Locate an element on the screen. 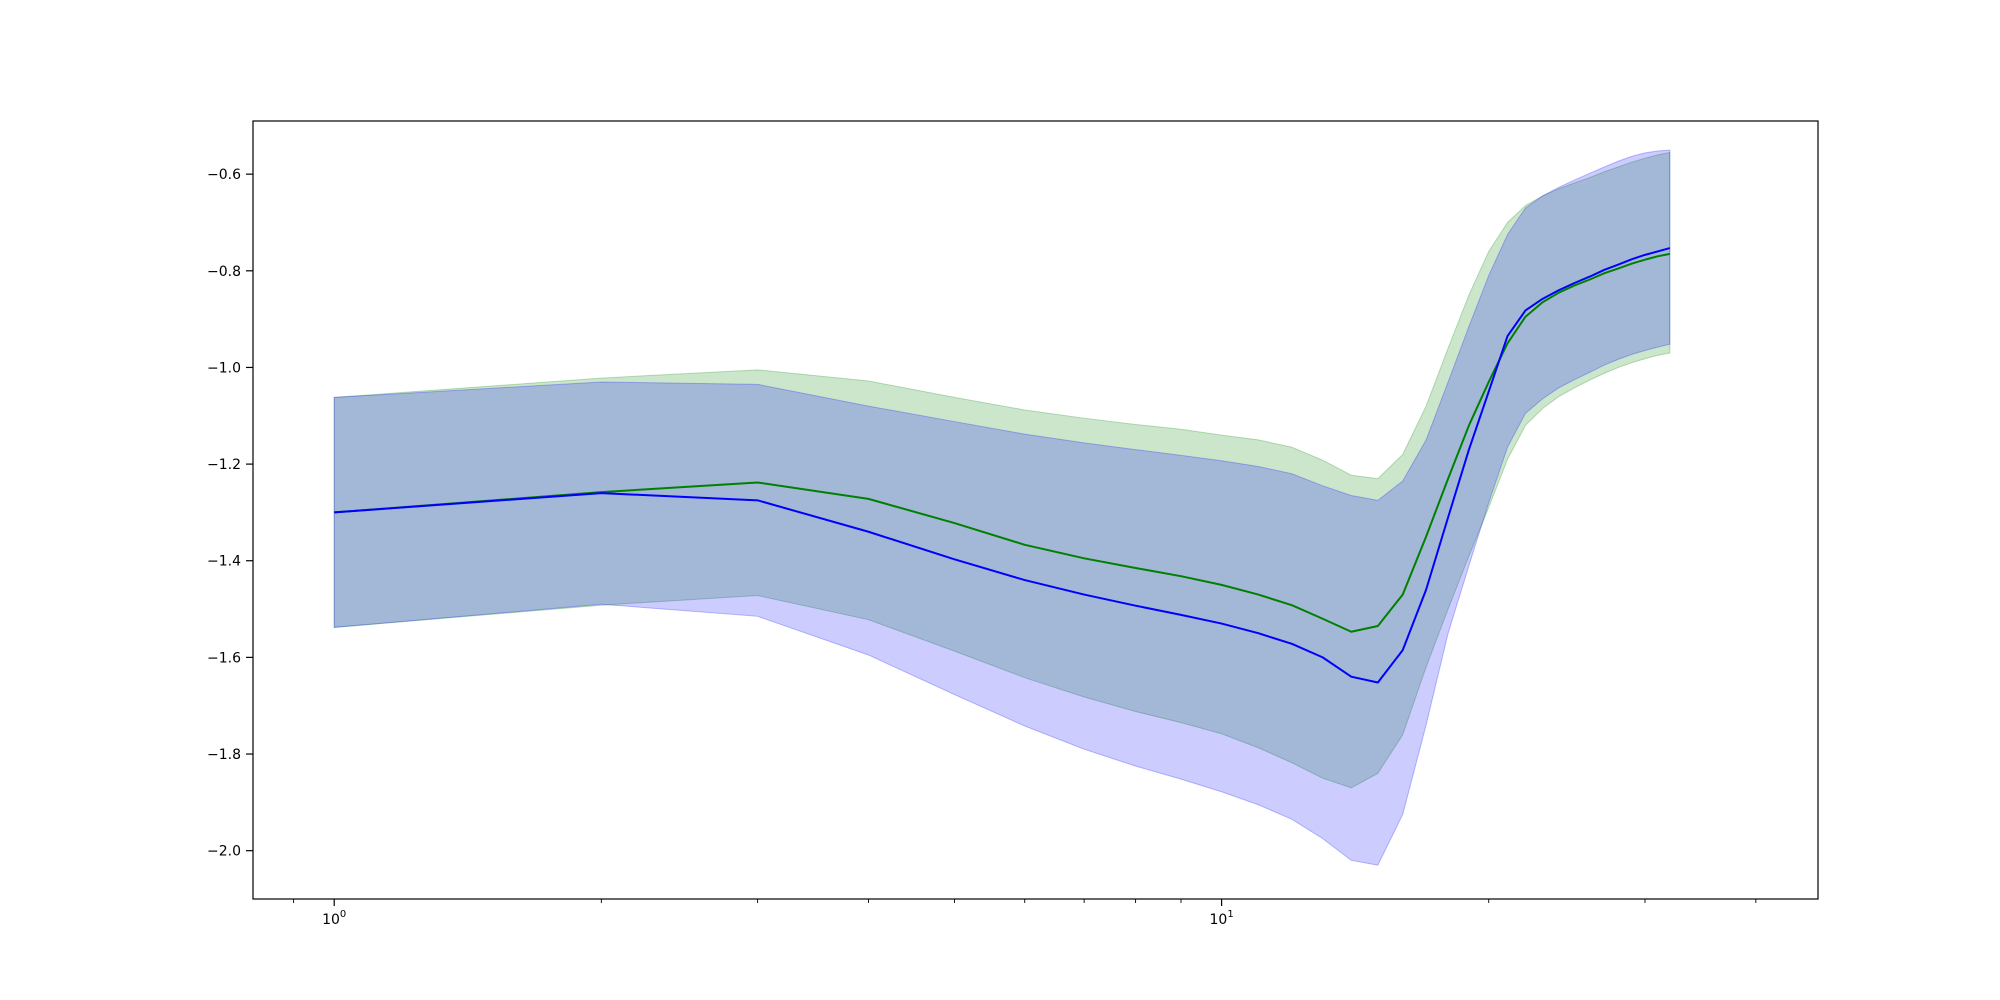 The width and height of the screenshot is (2000, 1000). x-axis: 10⁰ 10¹ is located at coordinates (1025, 913).